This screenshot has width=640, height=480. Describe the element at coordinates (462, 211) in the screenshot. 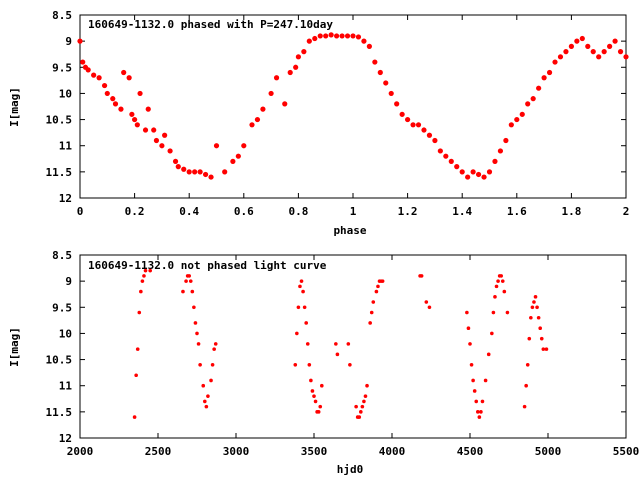

I see `x-tick-label: 1.4` at that location.